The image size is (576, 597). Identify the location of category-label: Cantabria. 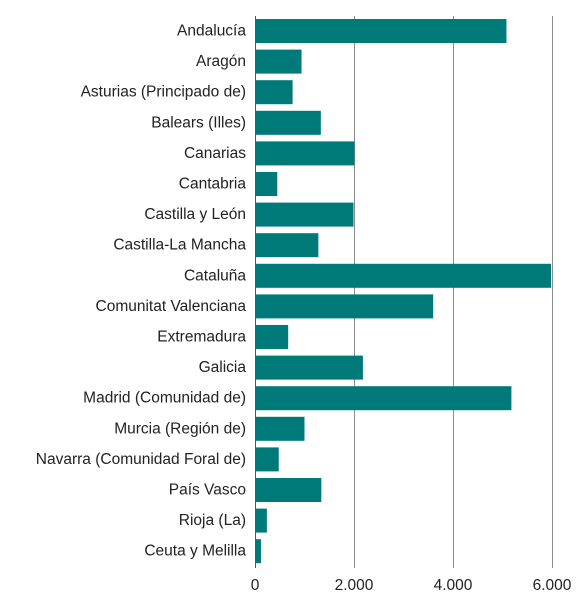
(213, 184).